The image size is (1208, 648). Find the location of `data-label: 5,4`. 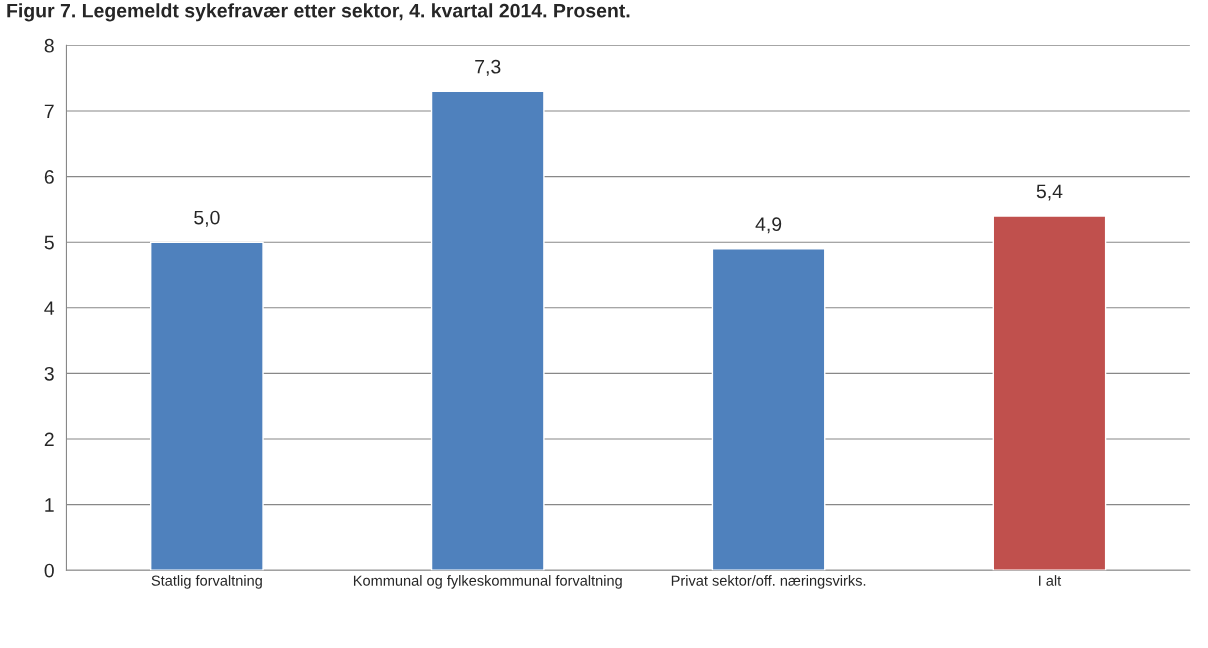

data-label: 5,4 is located at coordinates (1049, 192).